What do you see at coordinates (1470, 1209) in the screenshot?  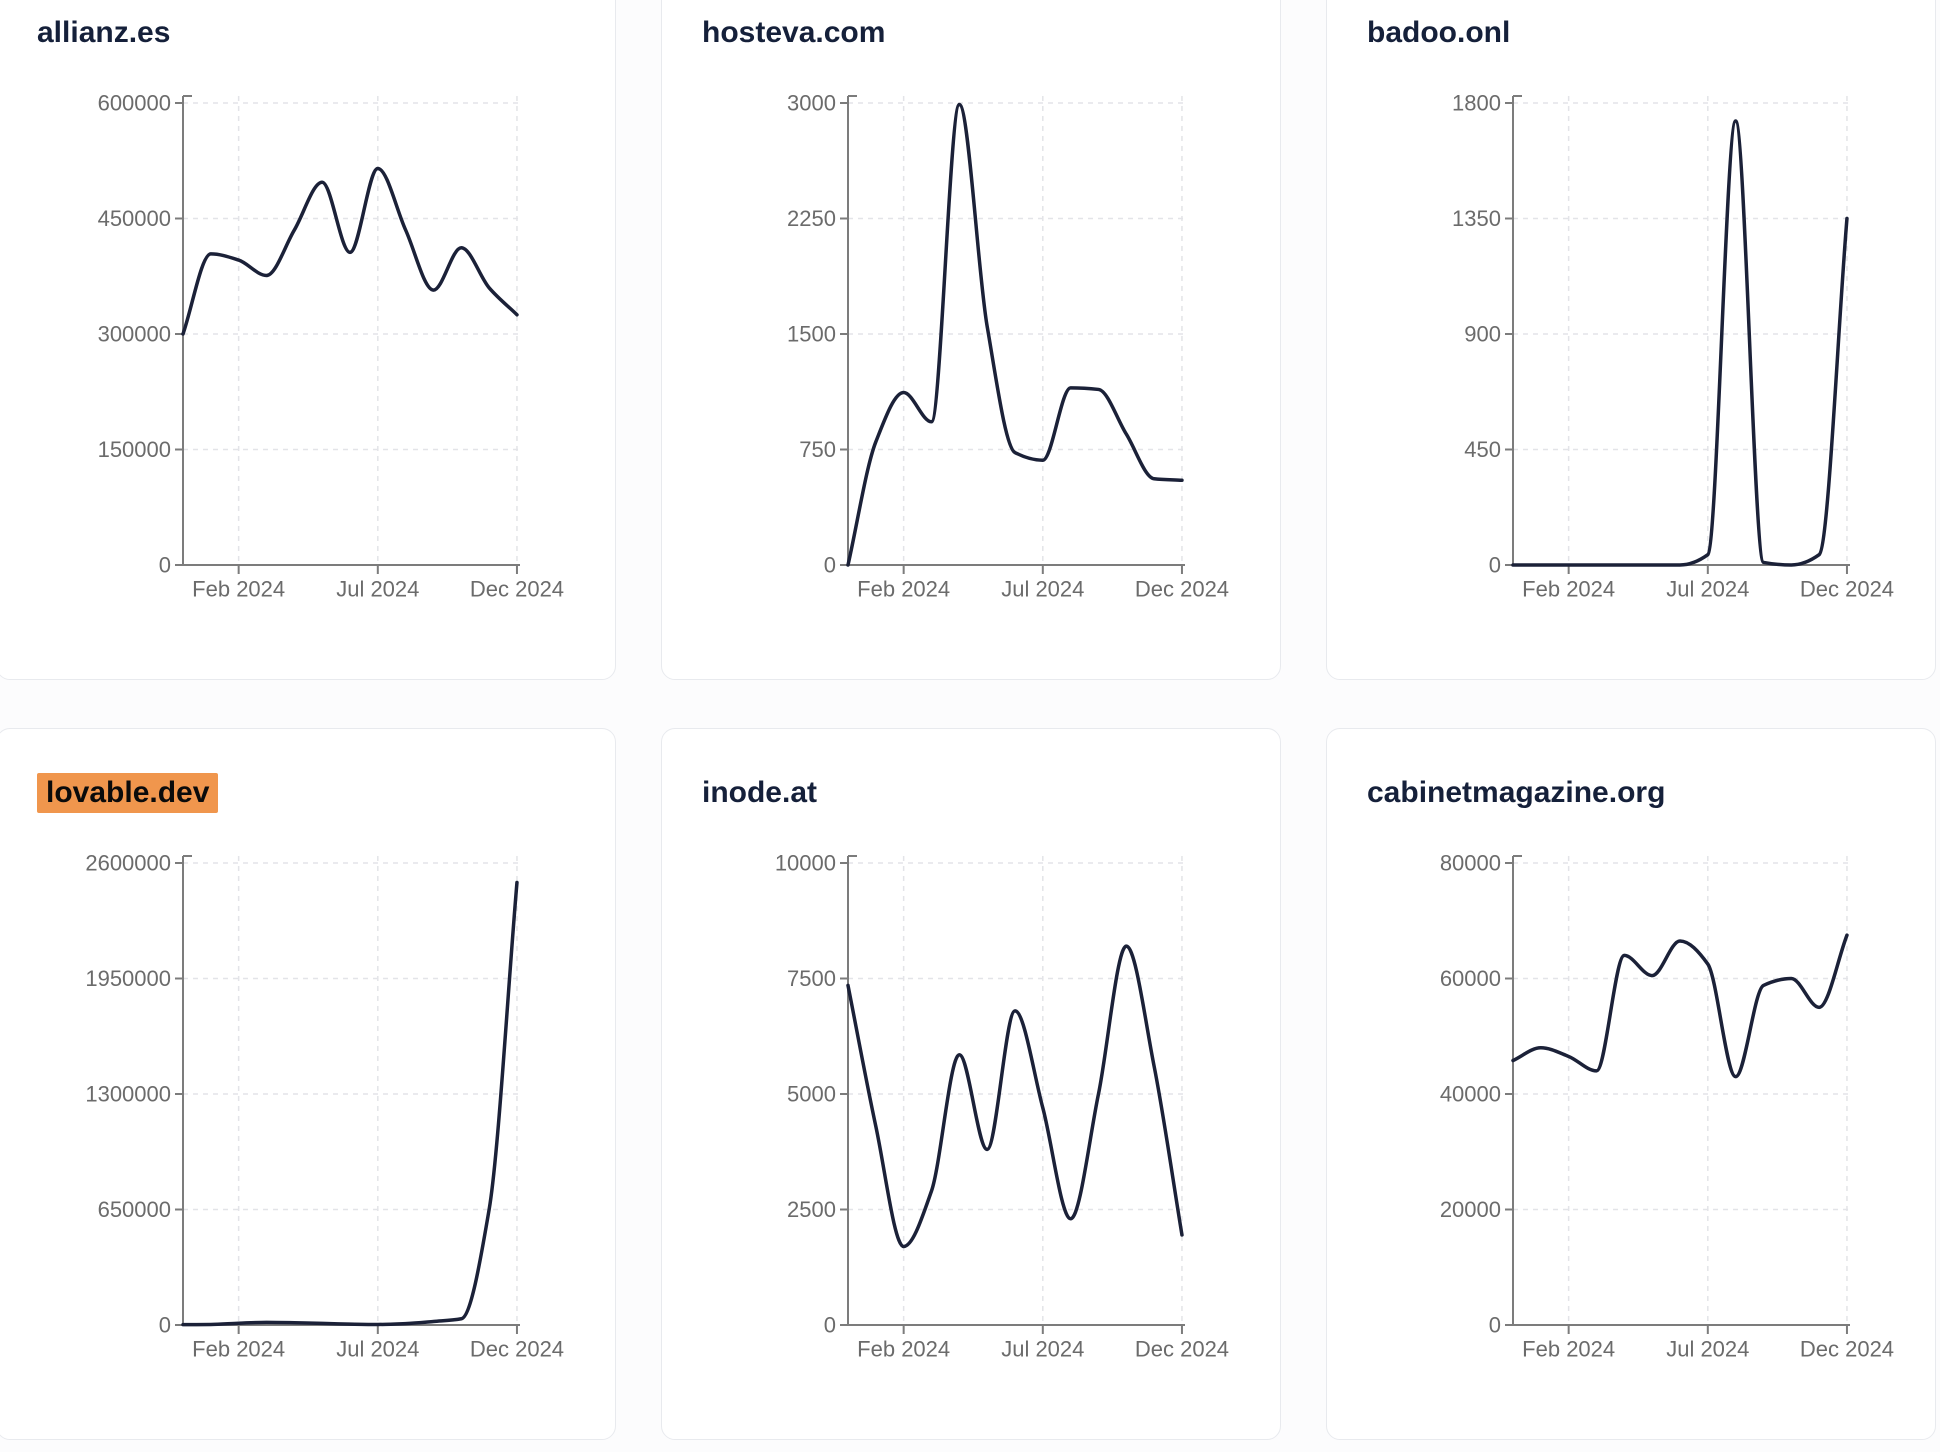 I see `y-tick-label: 20000` at bounding box center [1470, 1209].